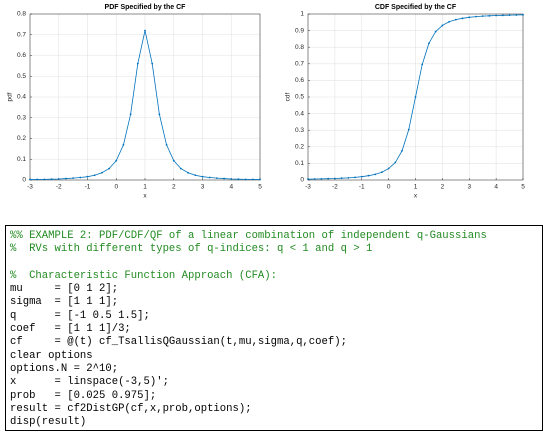  What do you see at coordinates (299, 163) in the screenshot?
I see `y-tick-label: 0.1` at bounding box center [299, 163].